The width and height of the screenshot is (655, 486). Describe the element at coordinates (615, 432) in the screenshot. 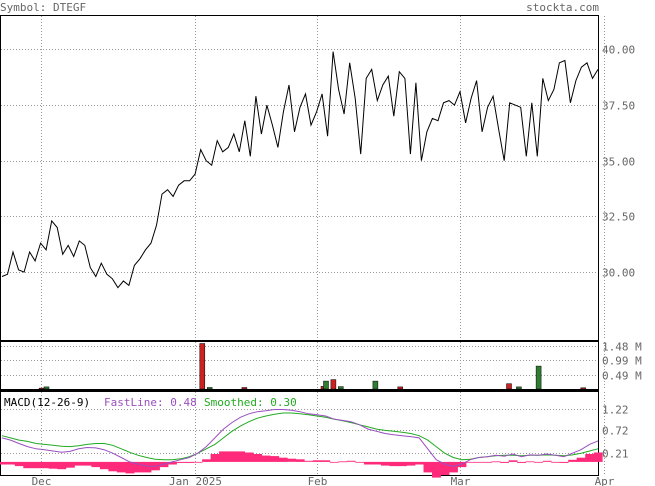

I see `macd-axis-labels: 1.22 0.72 0.21` at that location.